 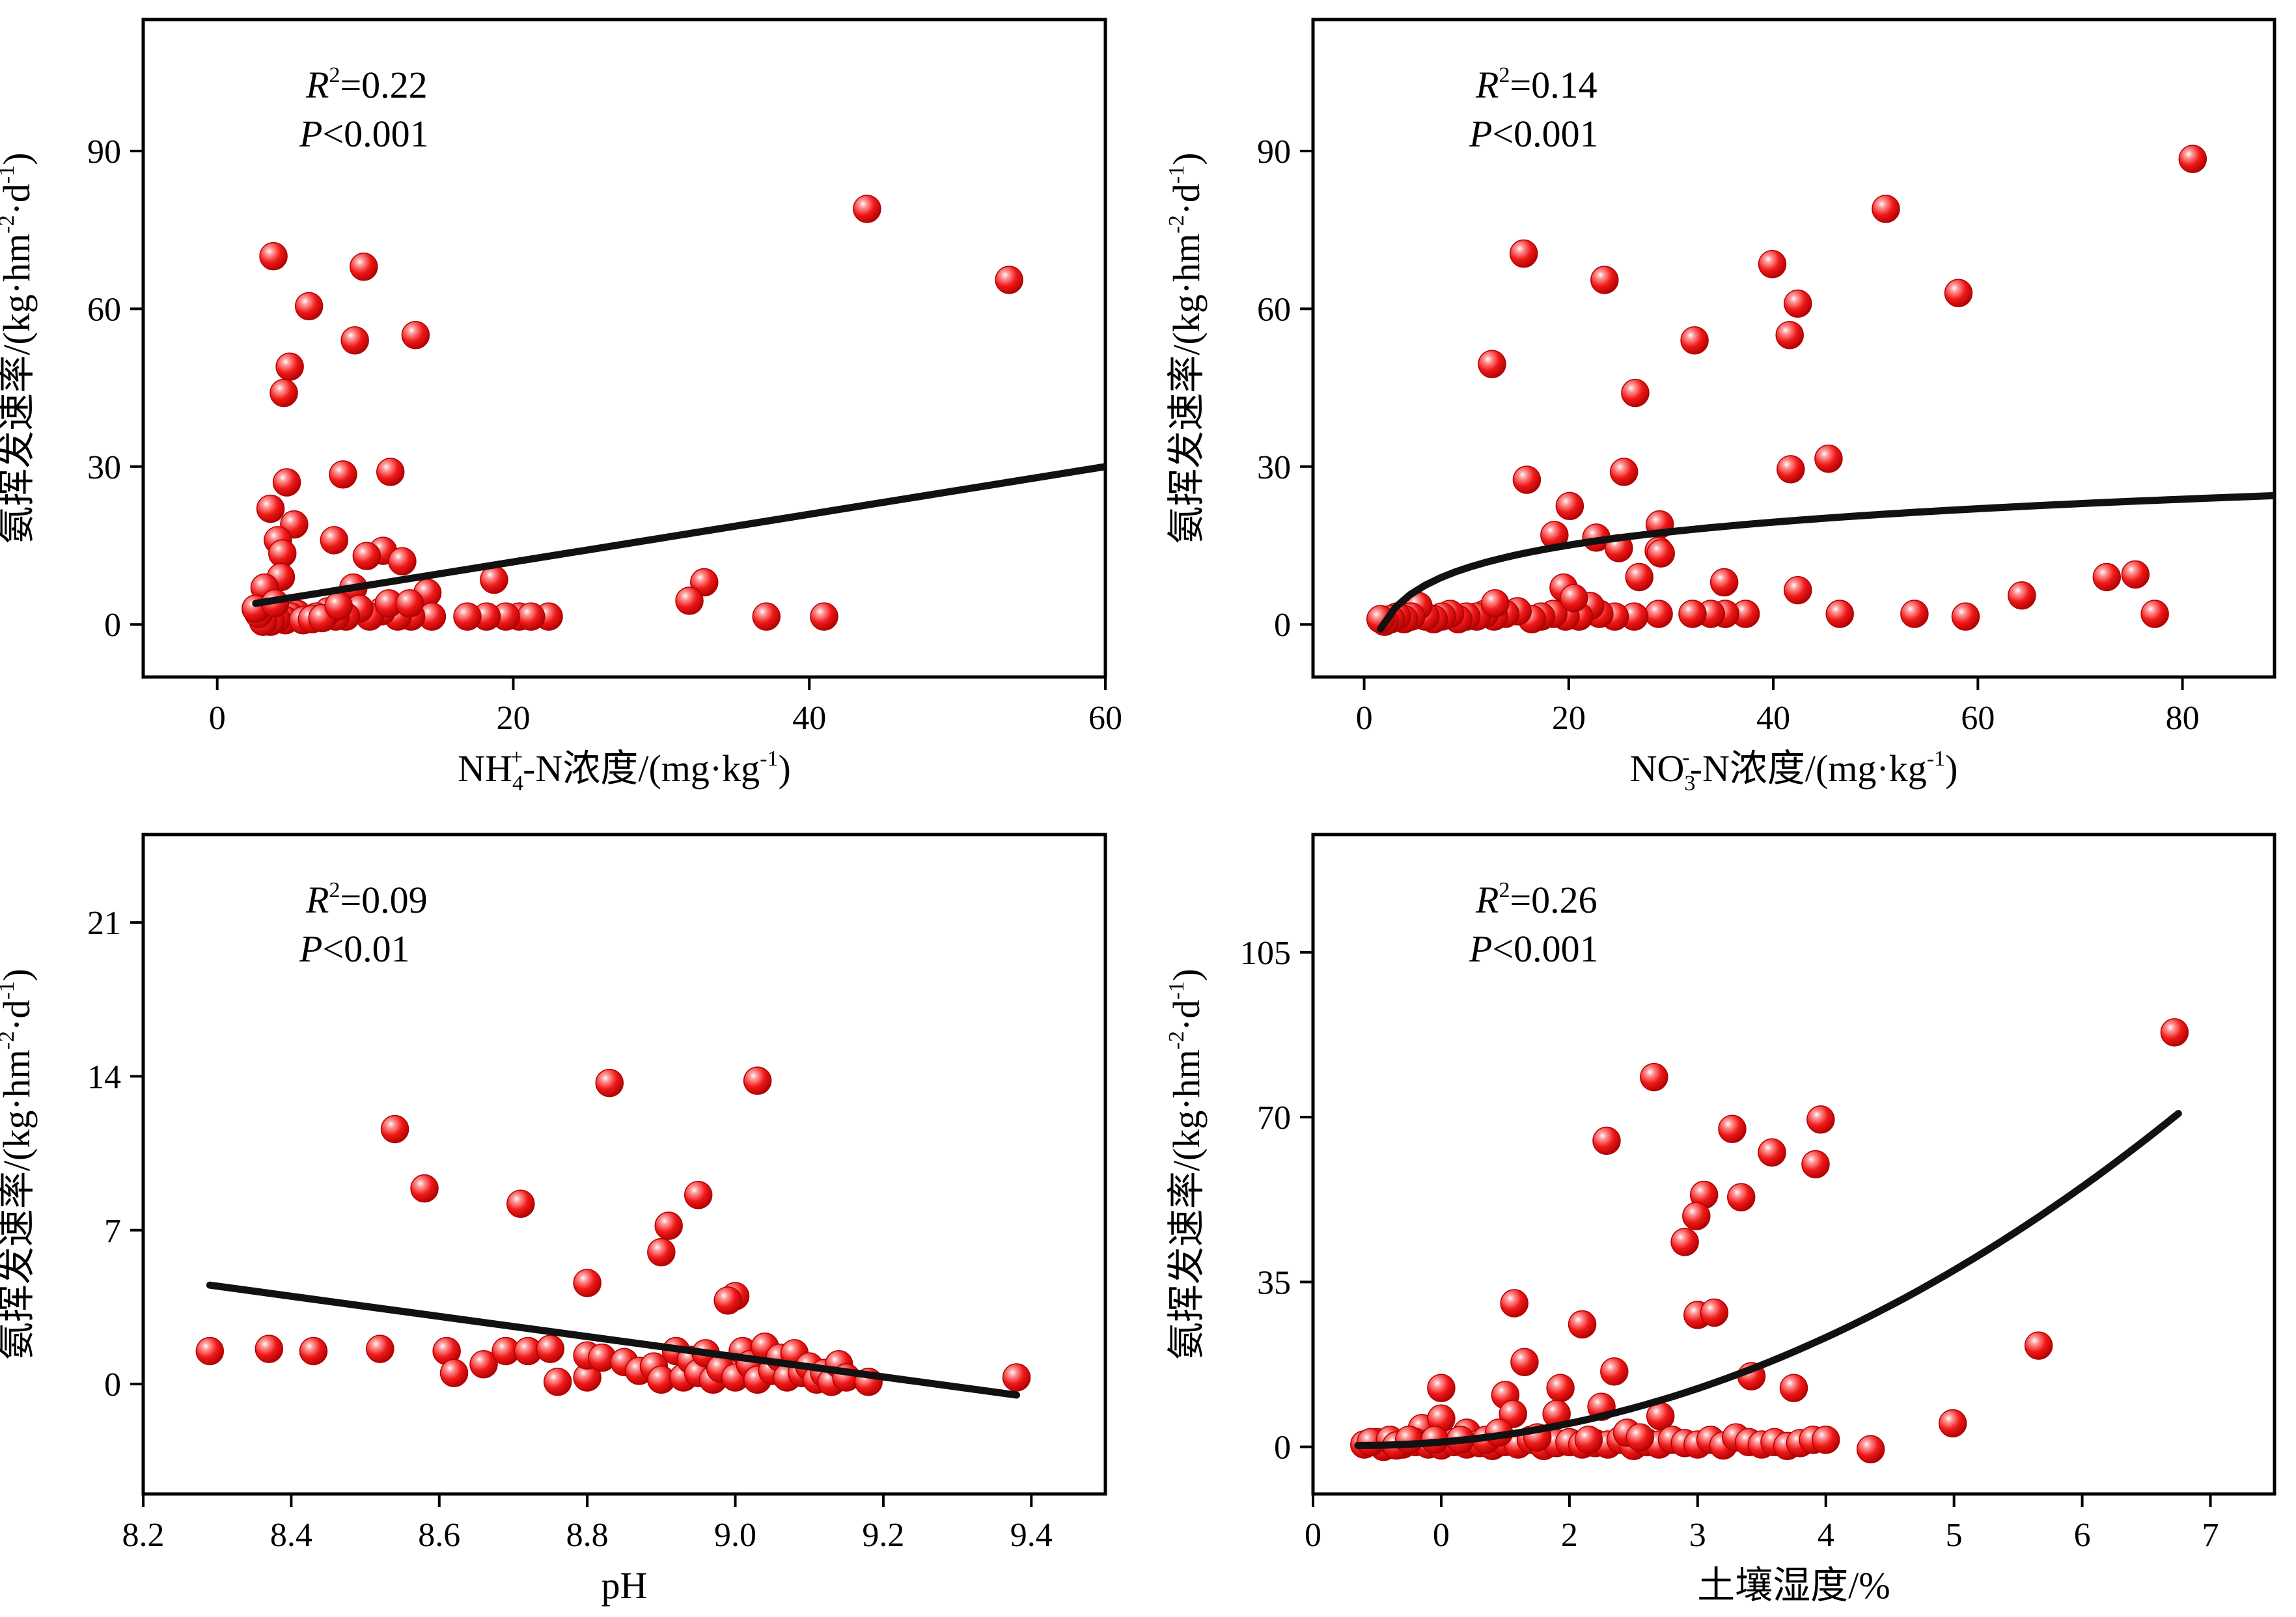 What do you see at coordinates (112, 1384) in the screenshot?
I see `y-tick-label: 0` at bounding box center [112, 1384].